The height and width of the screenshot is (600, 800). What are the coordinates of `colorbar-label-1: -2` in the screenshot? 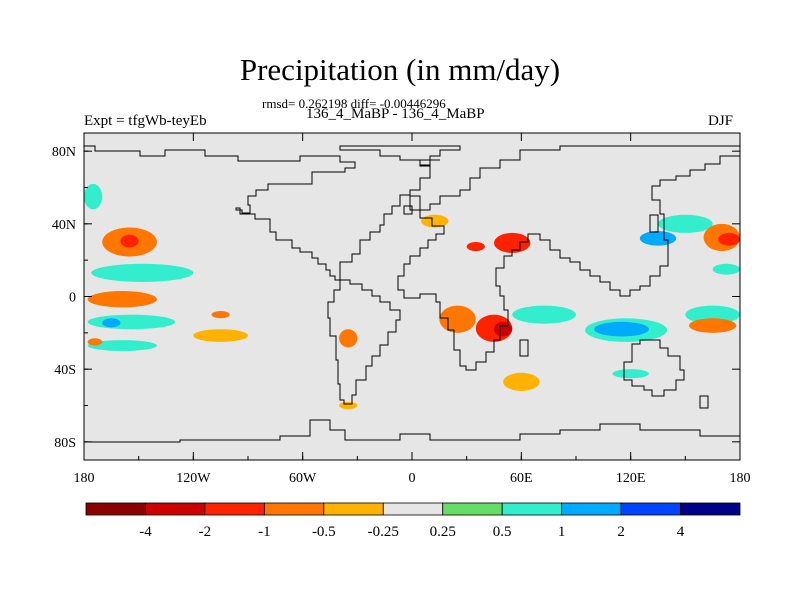 It's located at (205, 532).